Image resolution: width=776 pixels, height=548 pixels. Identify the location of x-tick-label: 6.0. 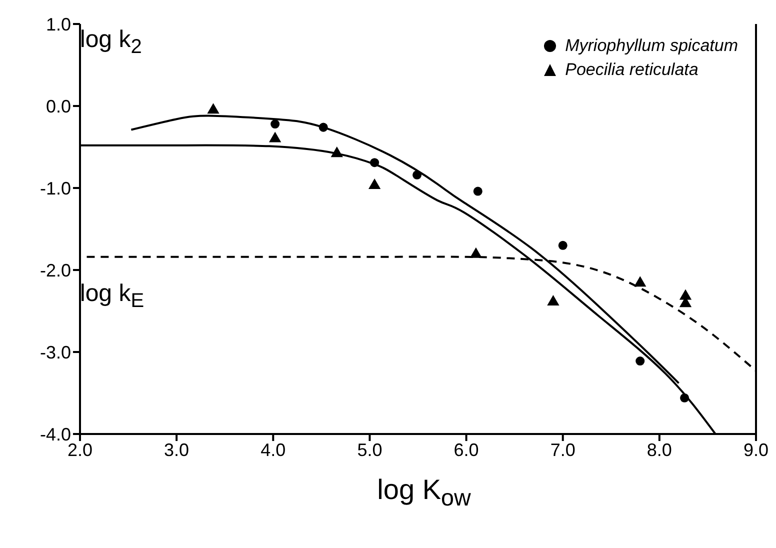
(466, 450).